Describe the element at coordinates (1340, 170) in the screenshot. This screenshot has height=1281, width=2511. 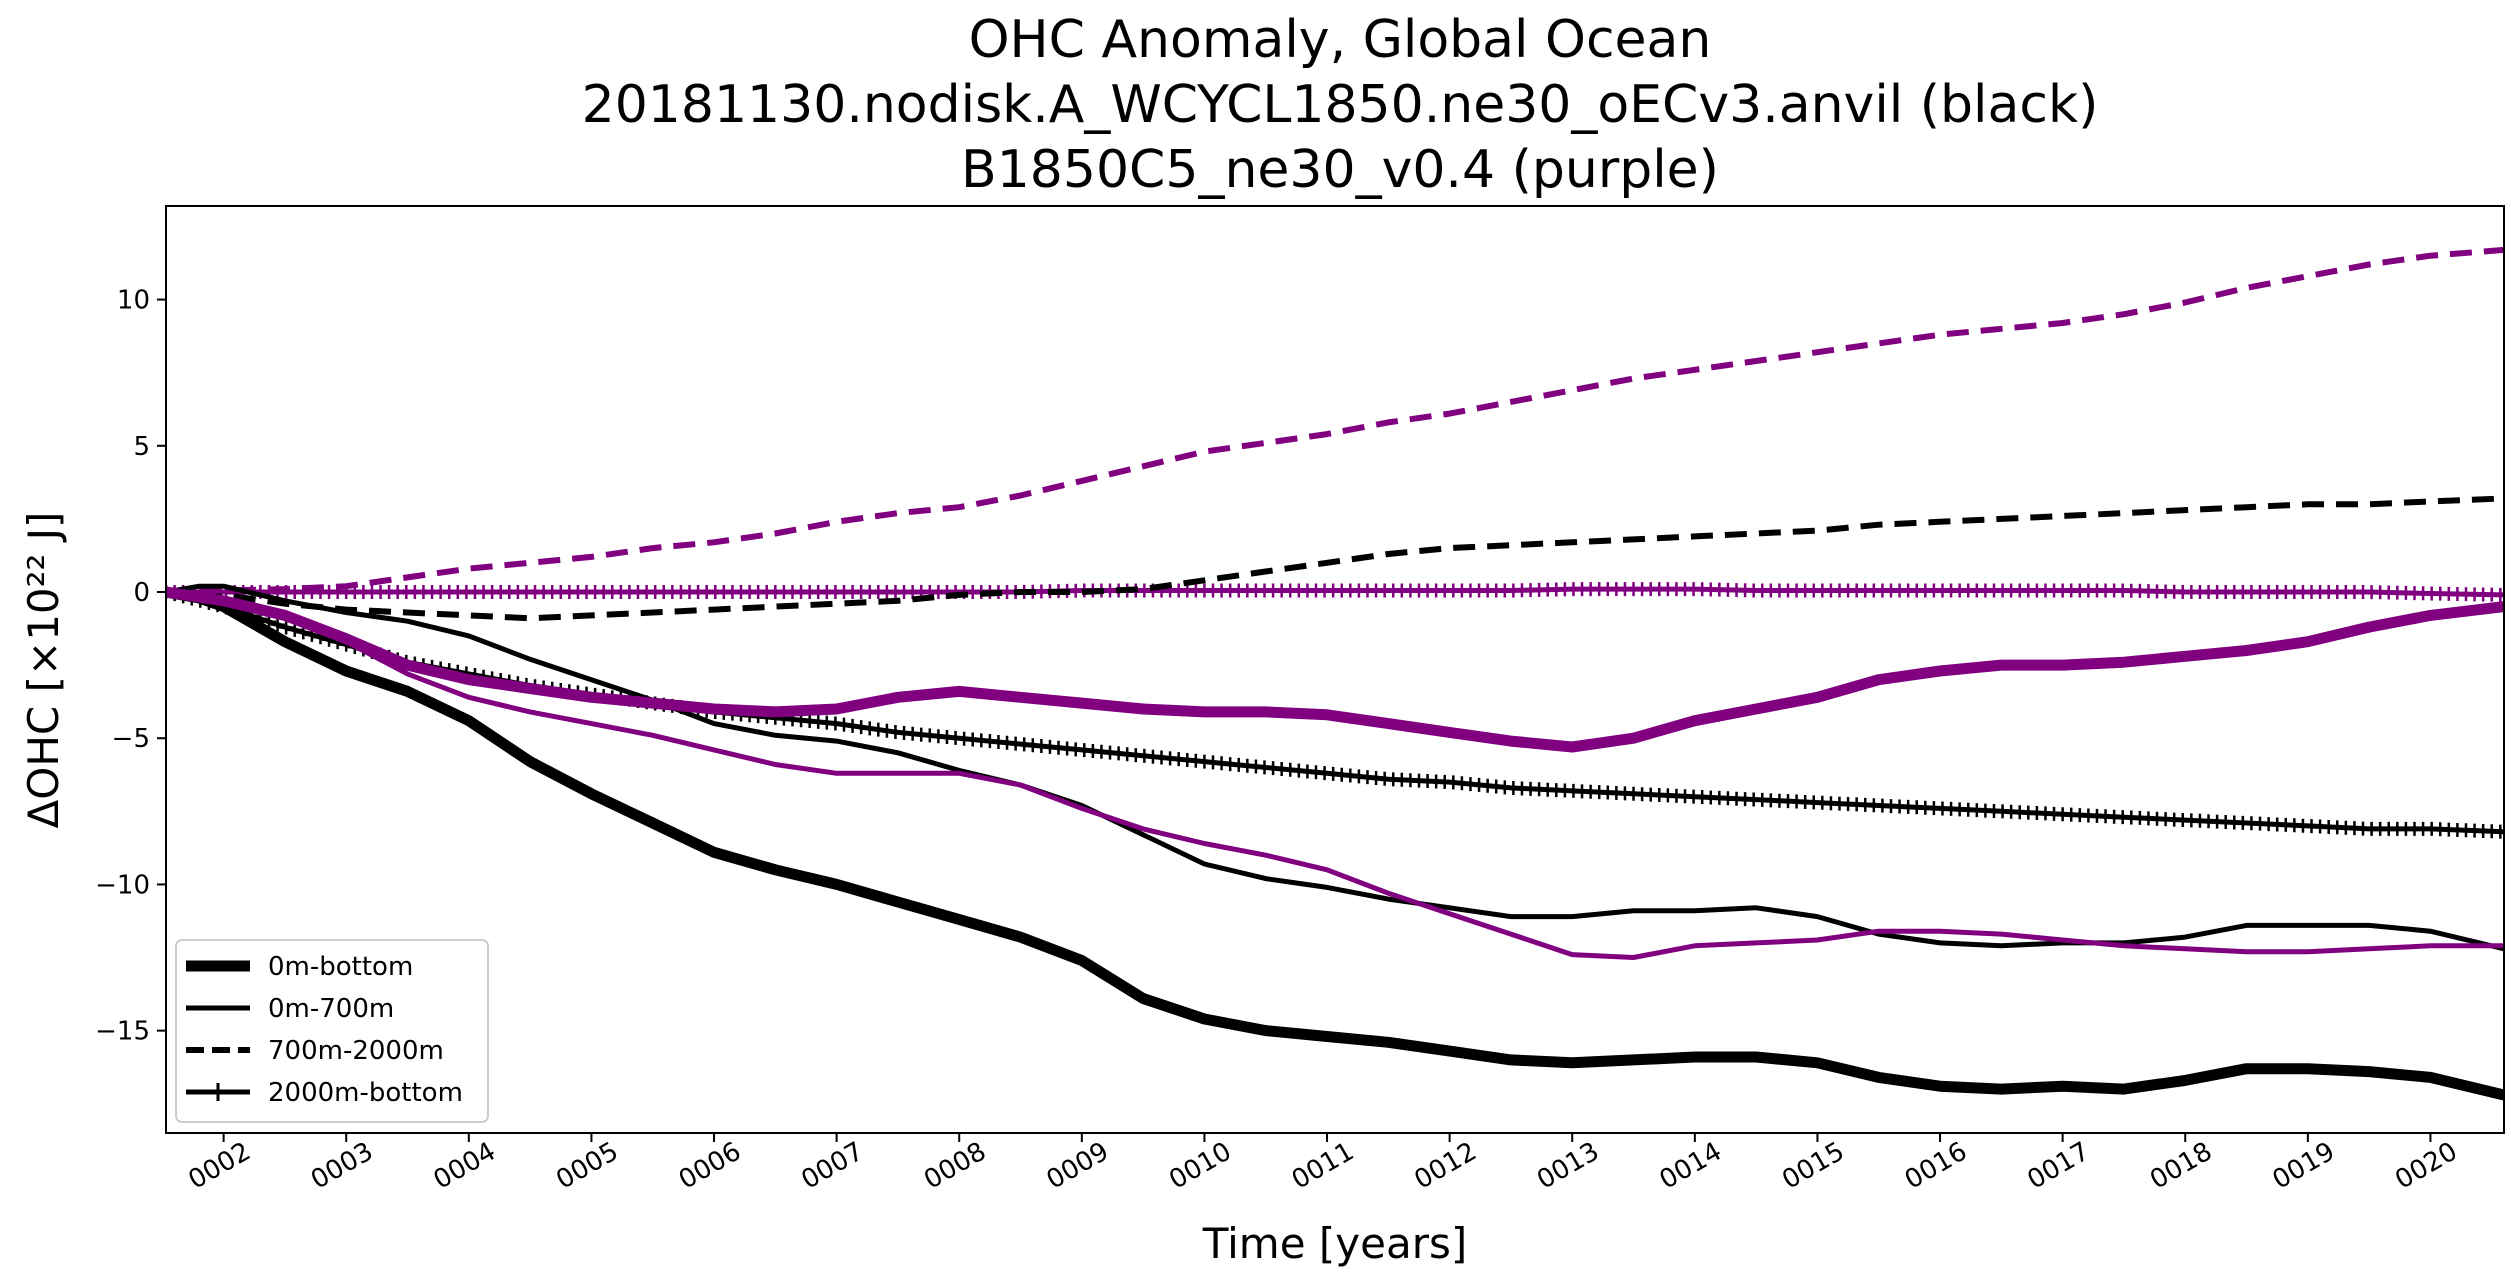
I see `chart-title-line-3: B1850C5_ne30_v0.4 (purple)` at that location.